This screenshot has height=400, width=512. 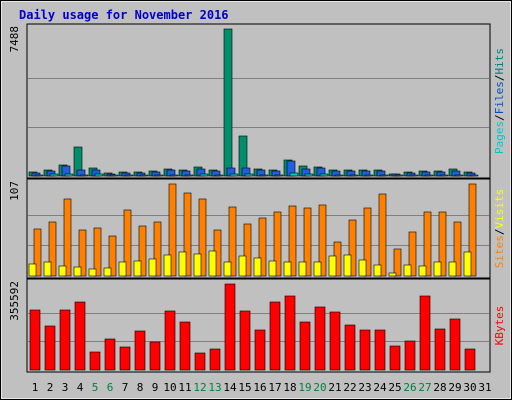 I want to click on series-files, so click(x=253, y=168).